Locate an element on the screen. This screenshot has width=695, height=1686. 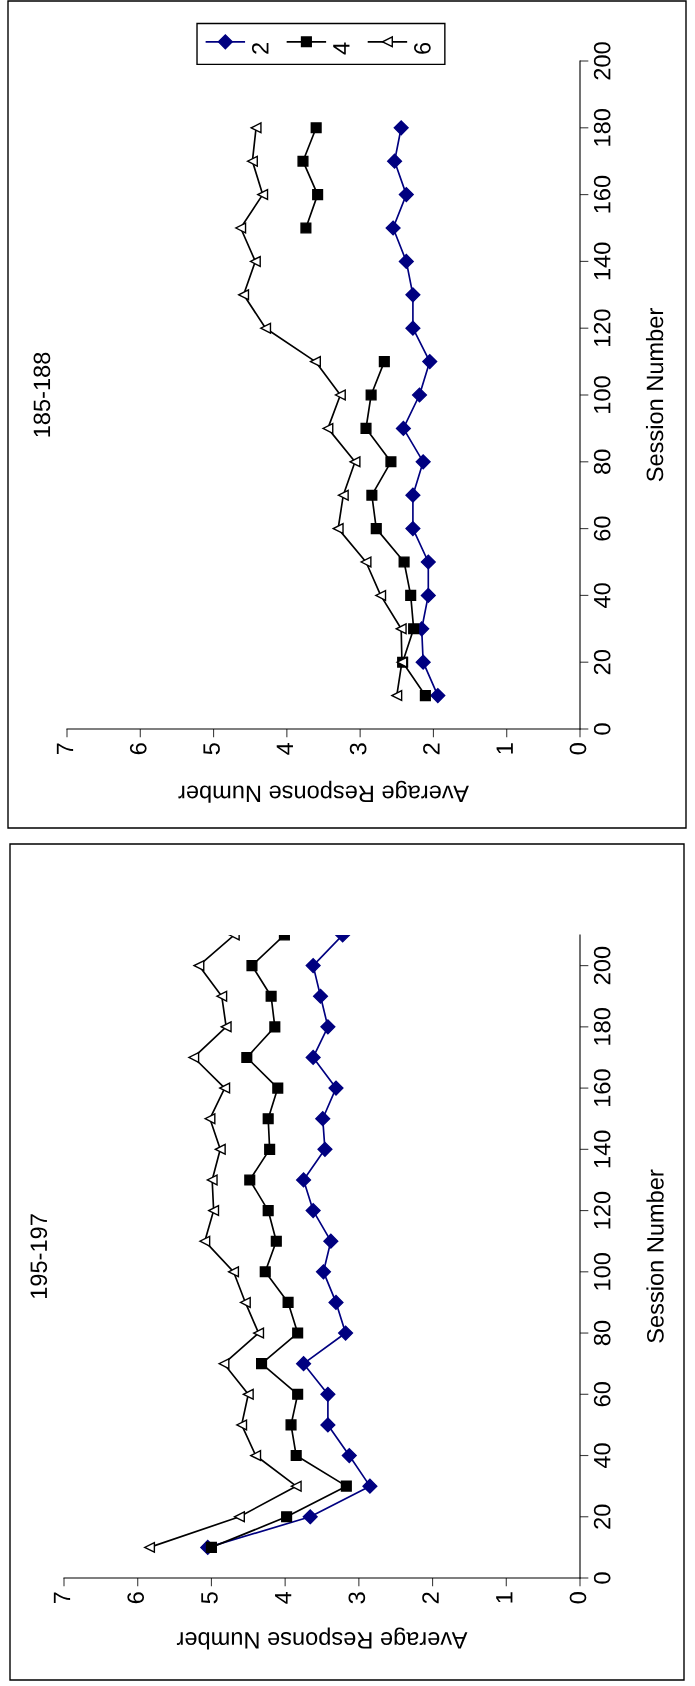
legend-label: 6 is located at coordinates (422, 48).